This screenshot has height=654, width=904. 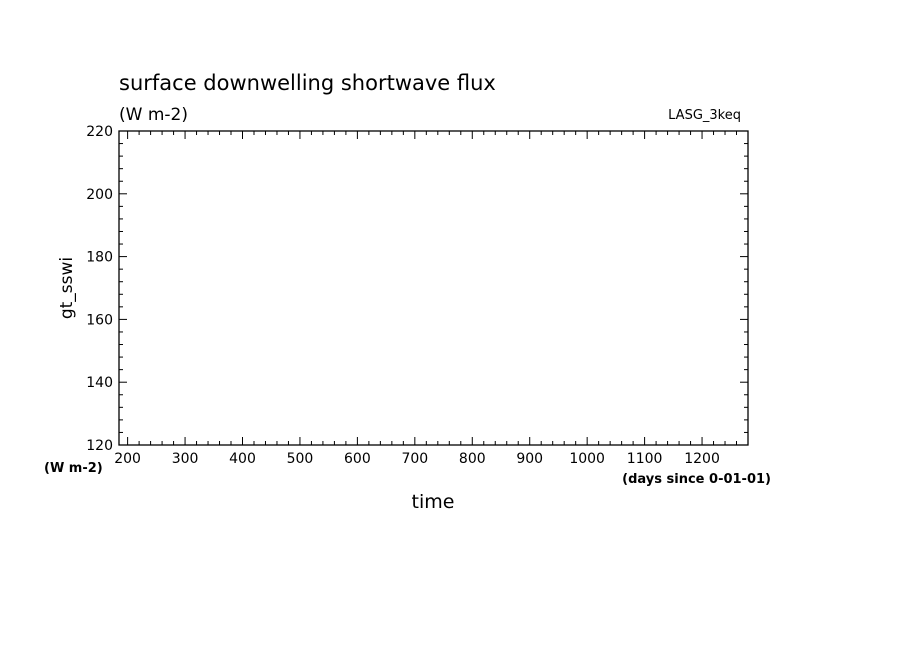 What do you see at coordinates (645, 459) in the screenshot?
I see `x-tick-label: 1100` at bounding box center [645, 459].